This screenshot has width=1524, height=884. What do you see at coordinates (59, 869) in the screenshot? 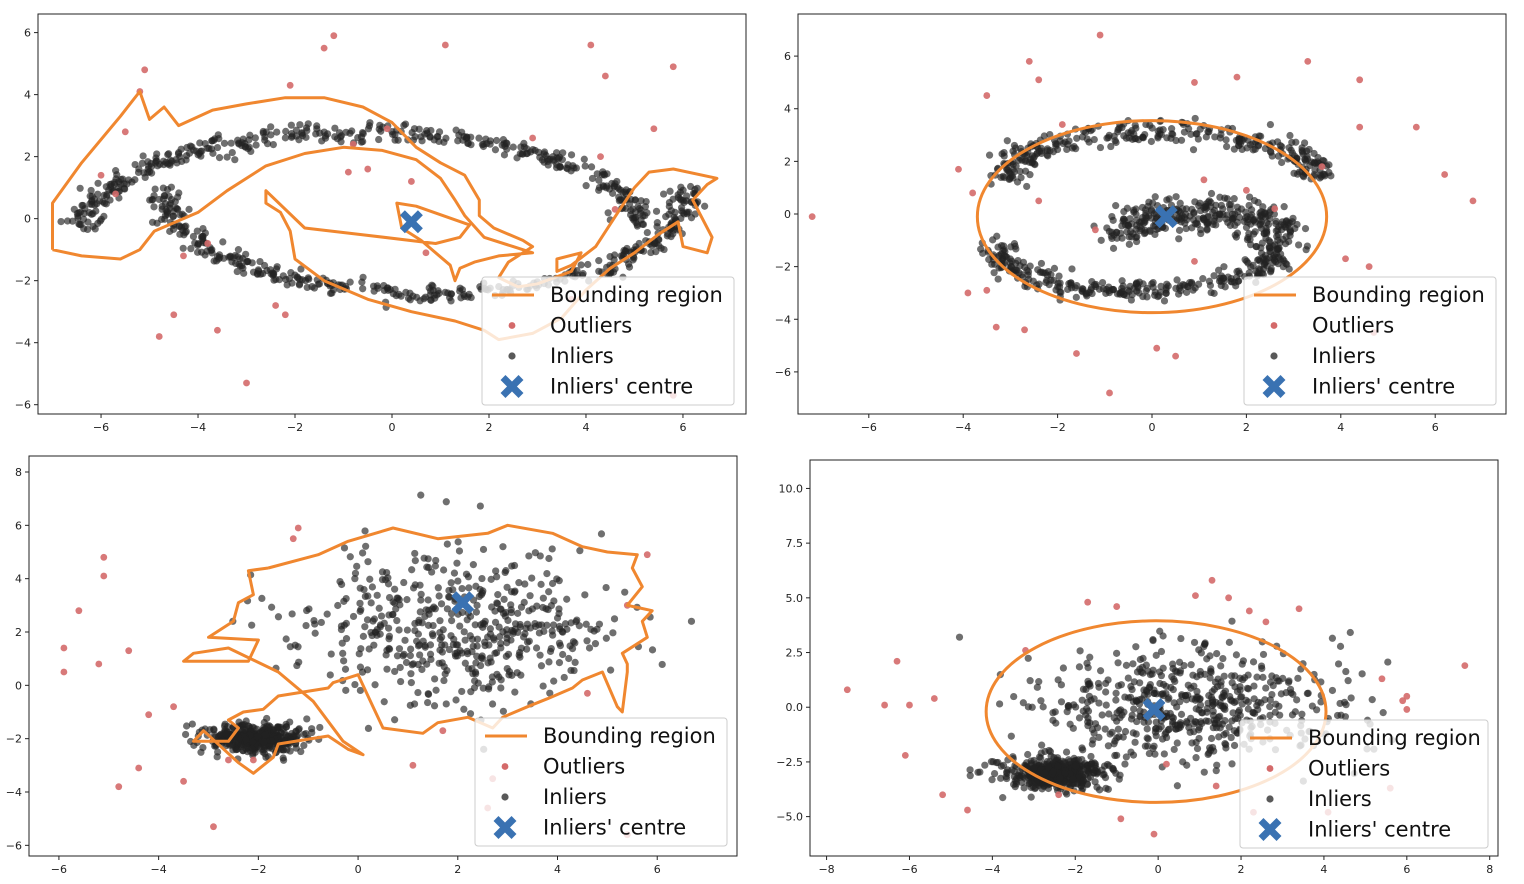
I see `x-tick-label: −6` at bounding box center [59, 869].